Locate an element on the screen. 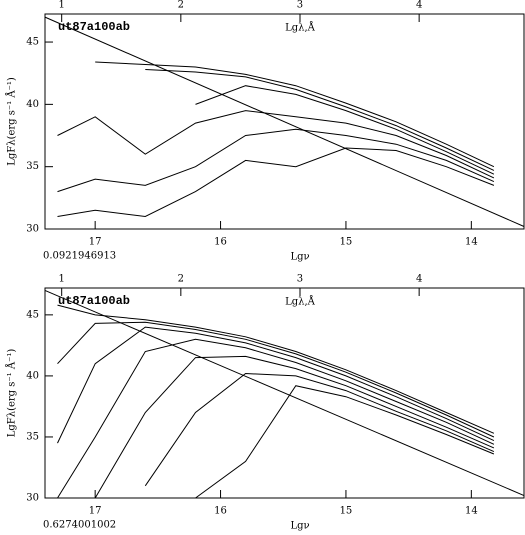 The image size is (525, 535). panel-title: ut87a100ab is located at coordinates (94, 301).